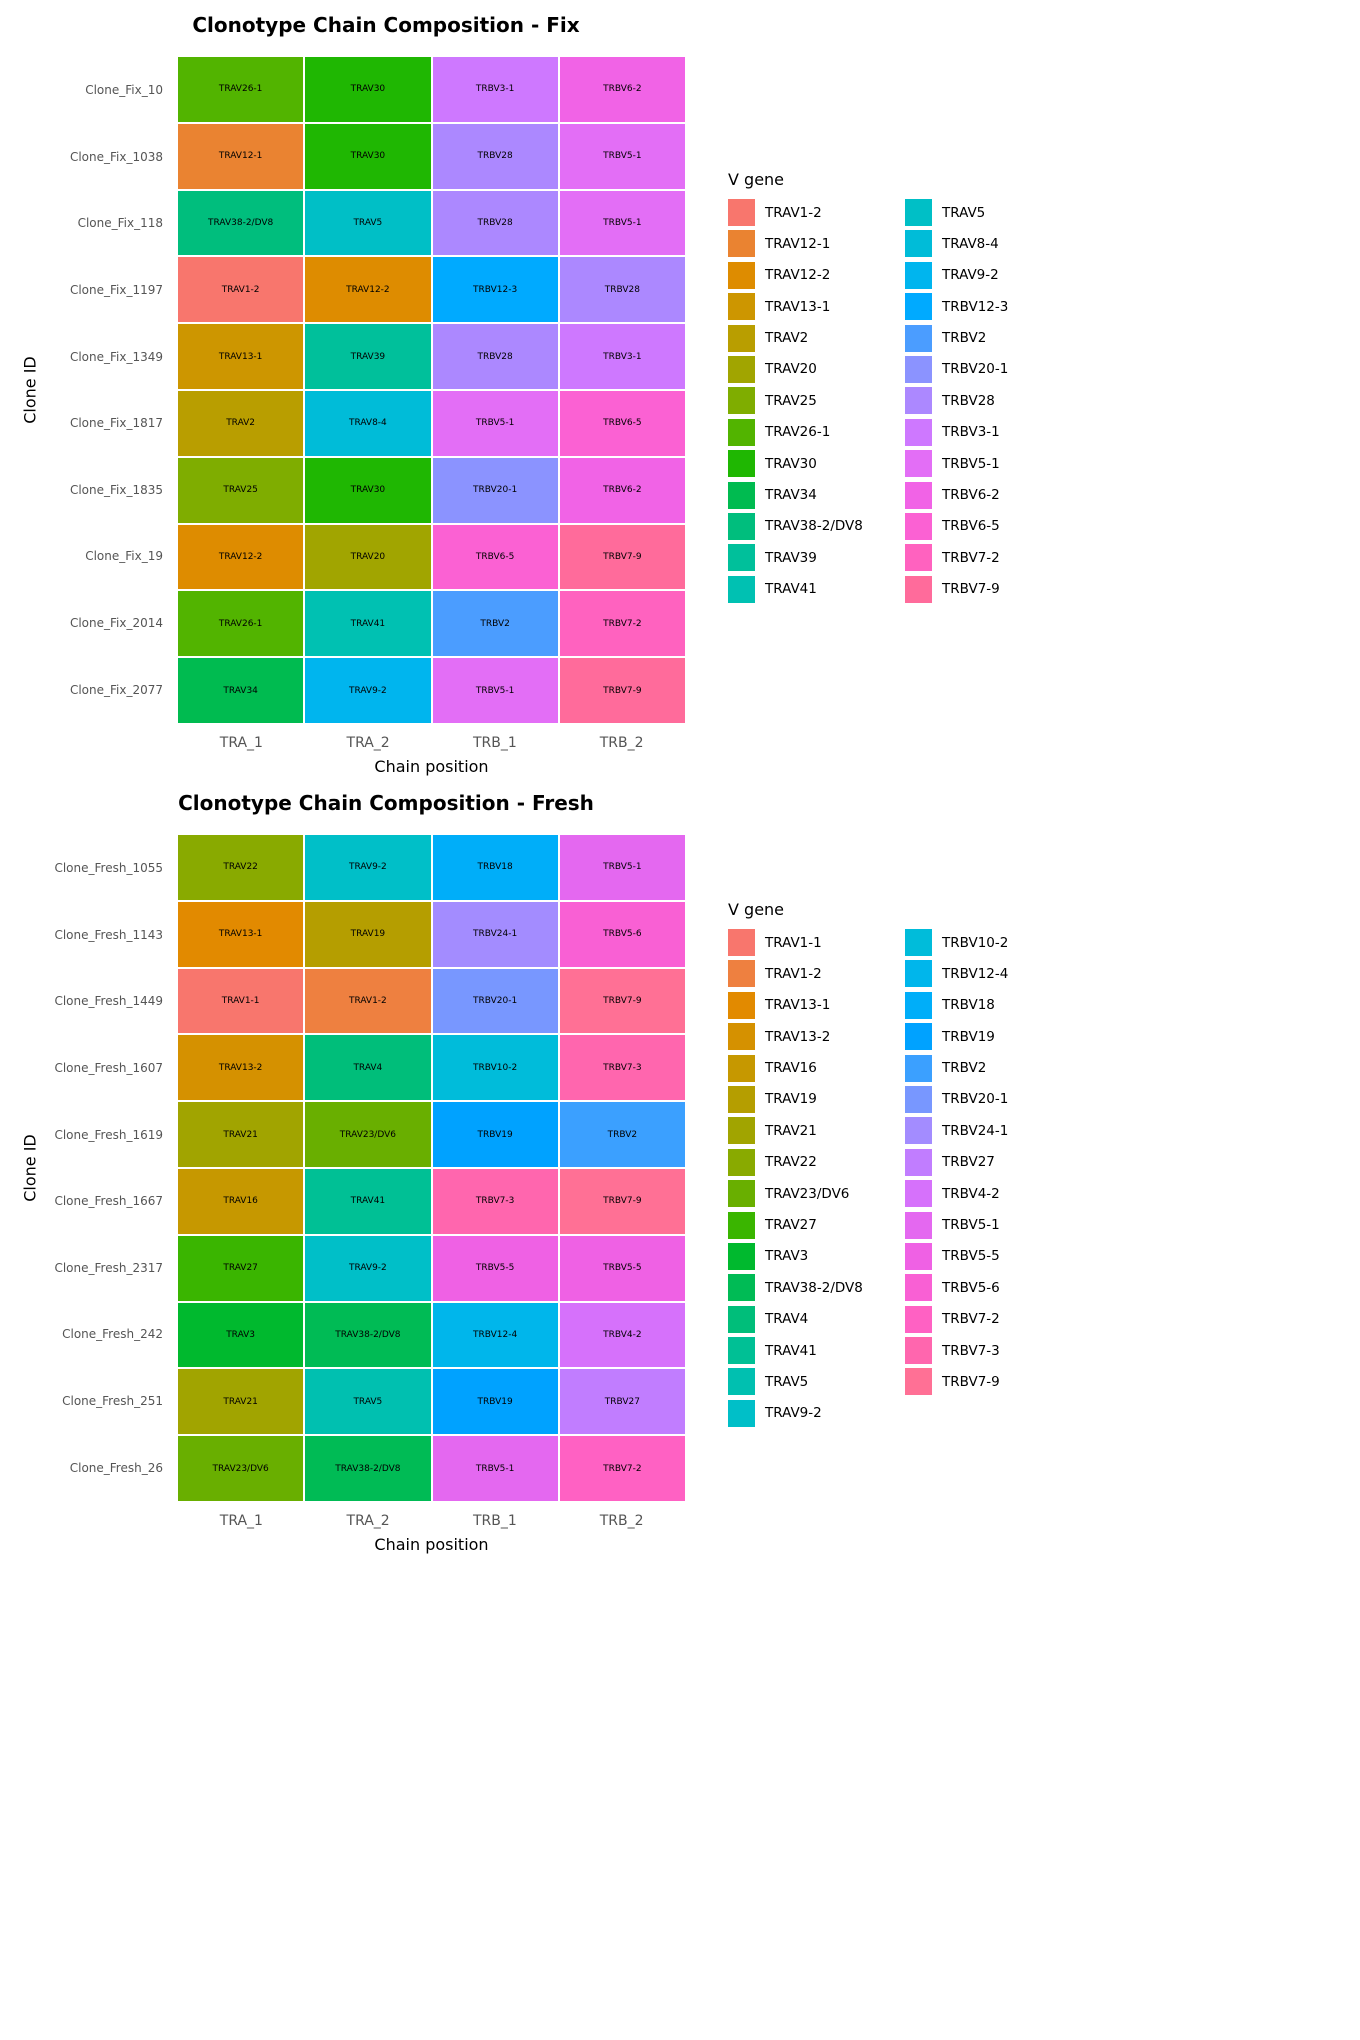  Describe the element at coordinates (386, 803) in the screenshot. I see `chart-title: Clonotype Chain Composition - Fresh` at that location.